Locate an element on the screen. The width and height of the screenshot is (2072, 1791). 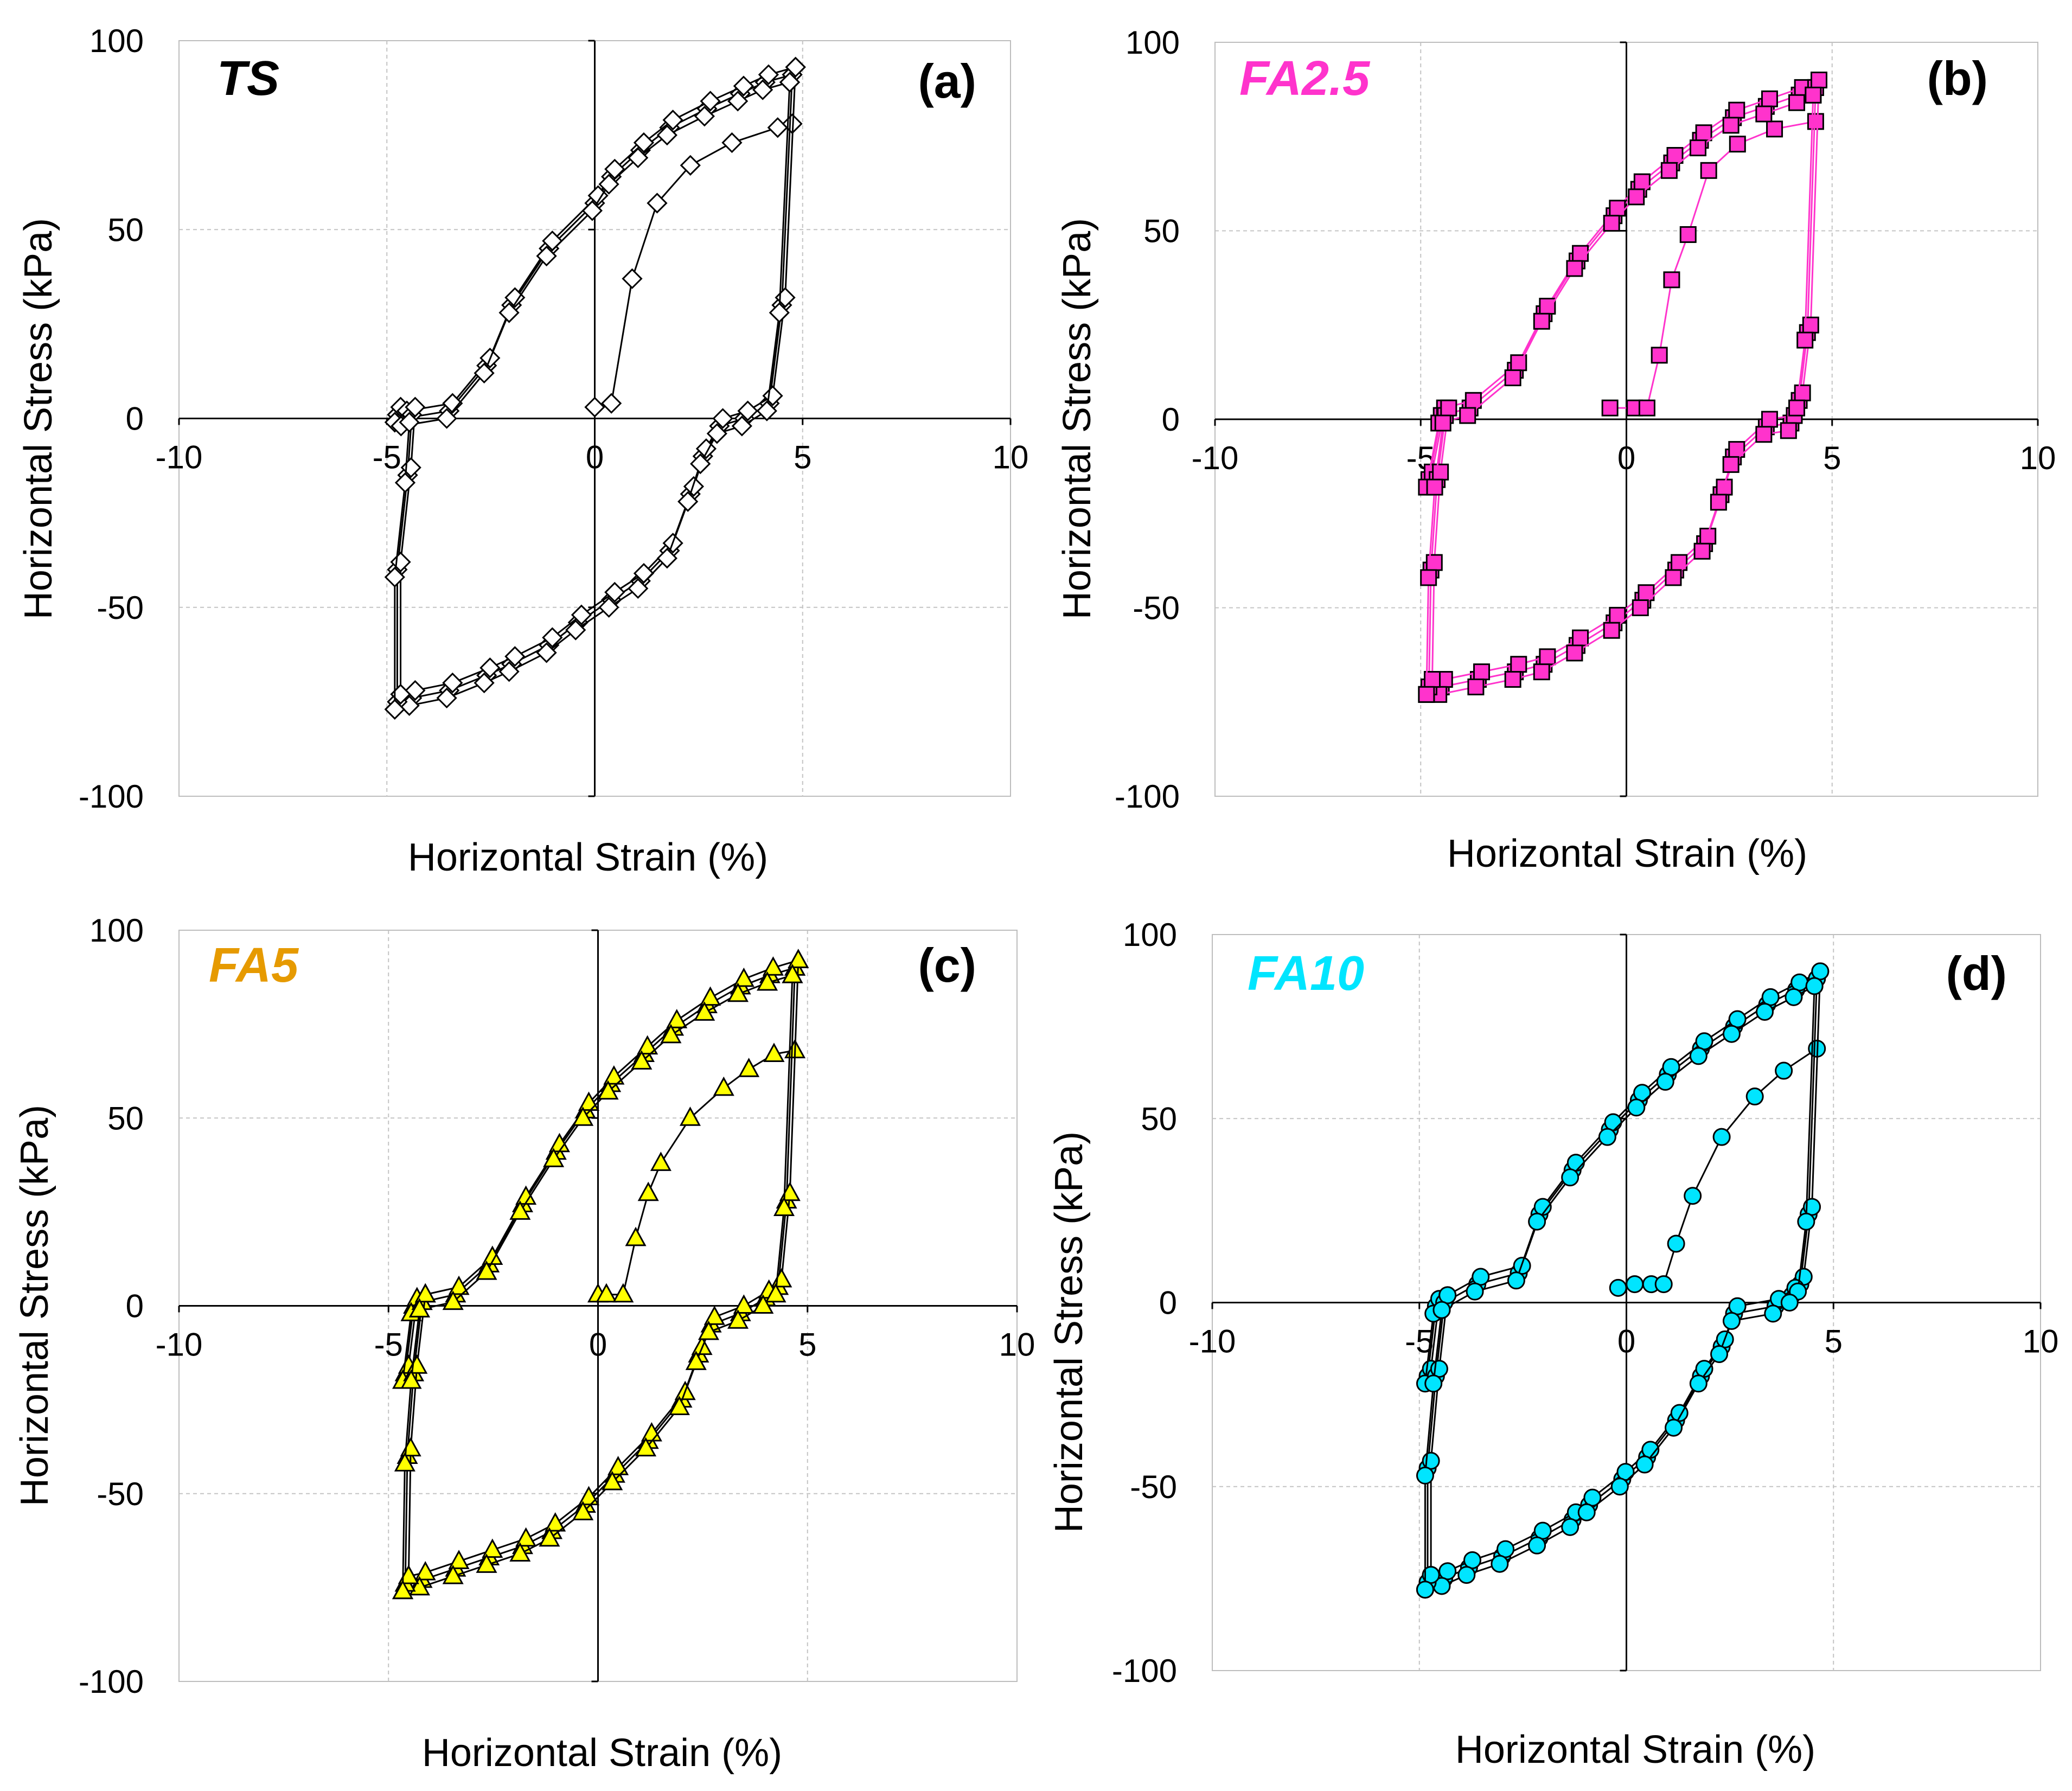
panel-b-x-tick-label: 5 is located at coordinates (1832, 458).